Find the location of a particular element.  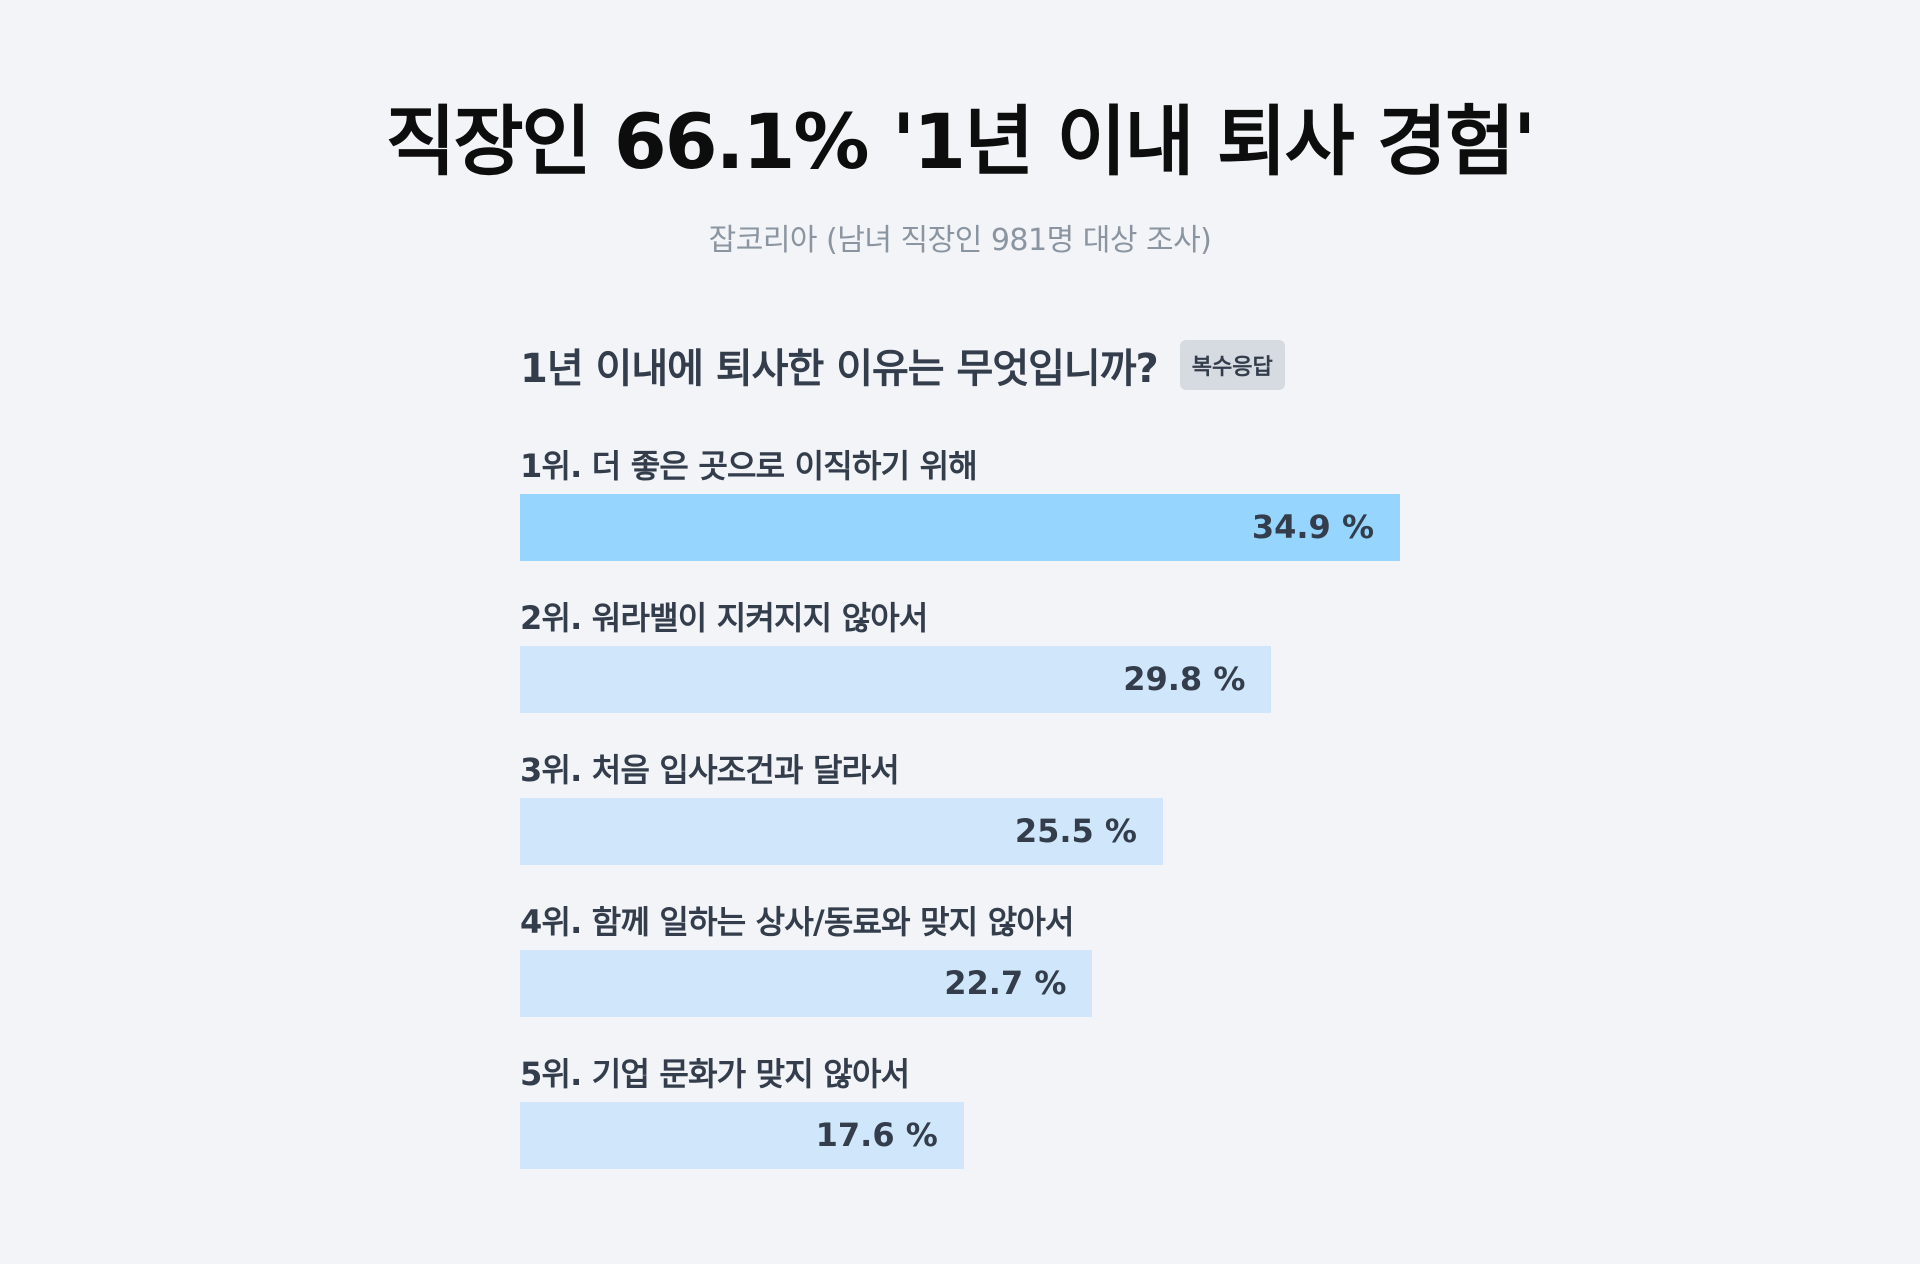

bar: 17.6 % is located at coordinates (742, 1135).